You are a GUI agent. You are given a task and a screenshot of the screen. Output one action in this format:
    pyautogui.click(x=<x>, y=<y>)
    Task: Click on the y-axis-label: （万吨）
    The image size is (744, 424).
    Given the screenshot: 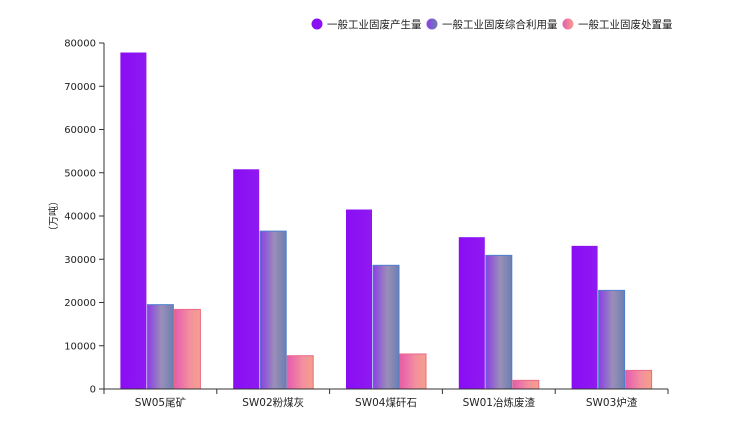 What is the action you would take?
    pyautogui.click(x=53, y=216)
    